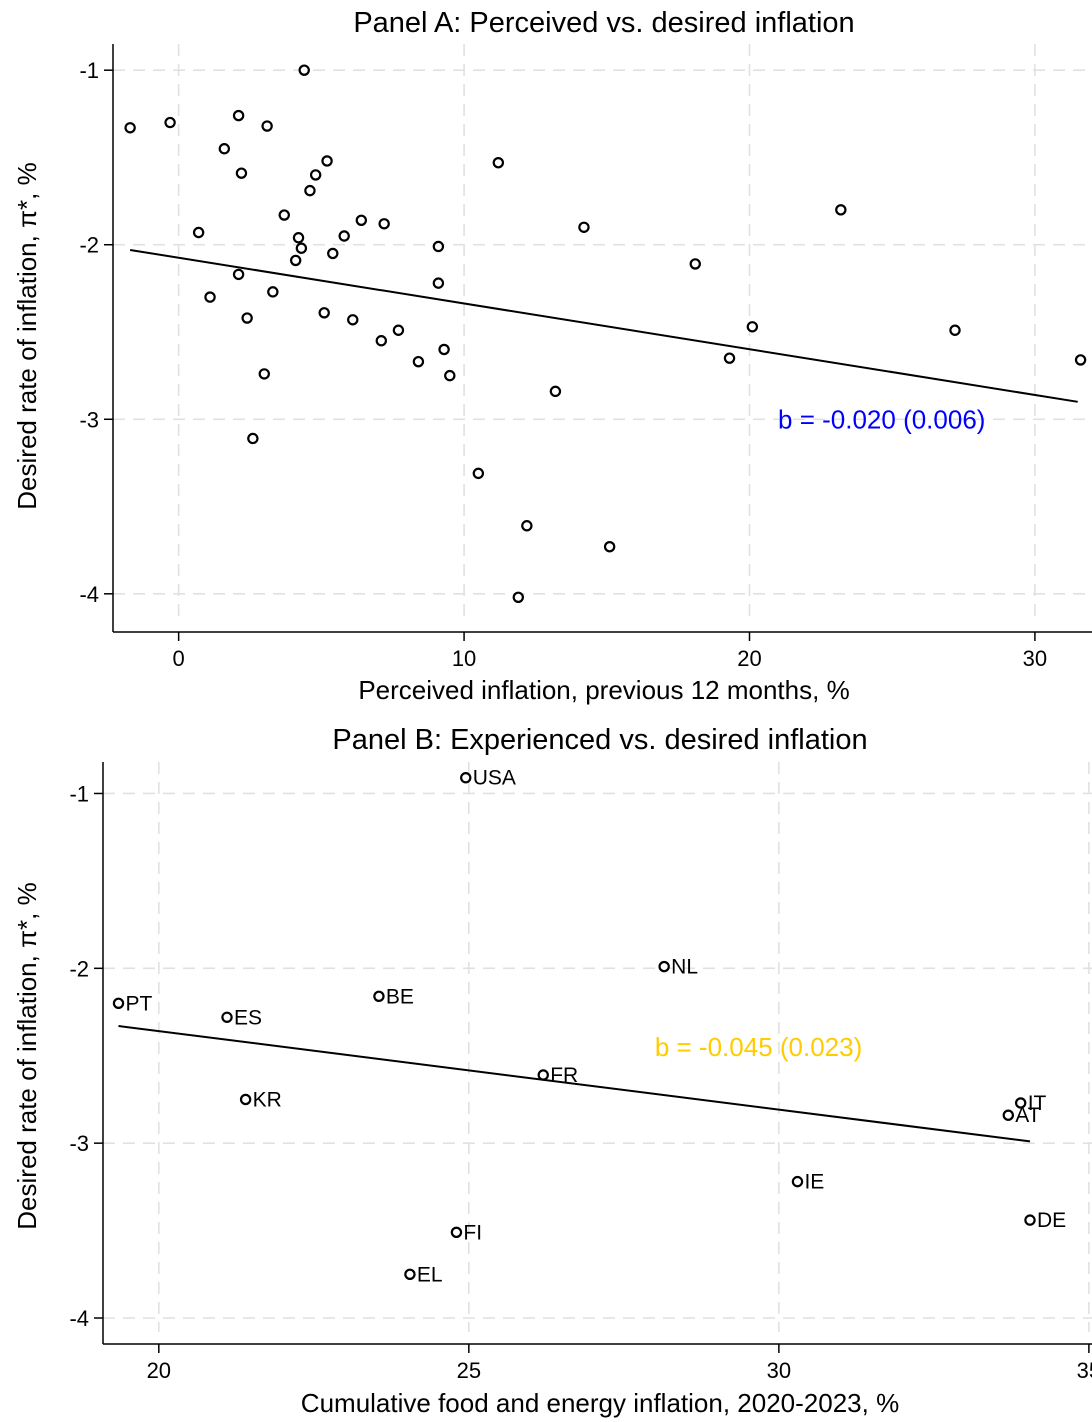  What do you see at coordinates (267, 1099) in the screenshot?
I see `panel-b-point-label: KR` at bounding box center [267, 1099].